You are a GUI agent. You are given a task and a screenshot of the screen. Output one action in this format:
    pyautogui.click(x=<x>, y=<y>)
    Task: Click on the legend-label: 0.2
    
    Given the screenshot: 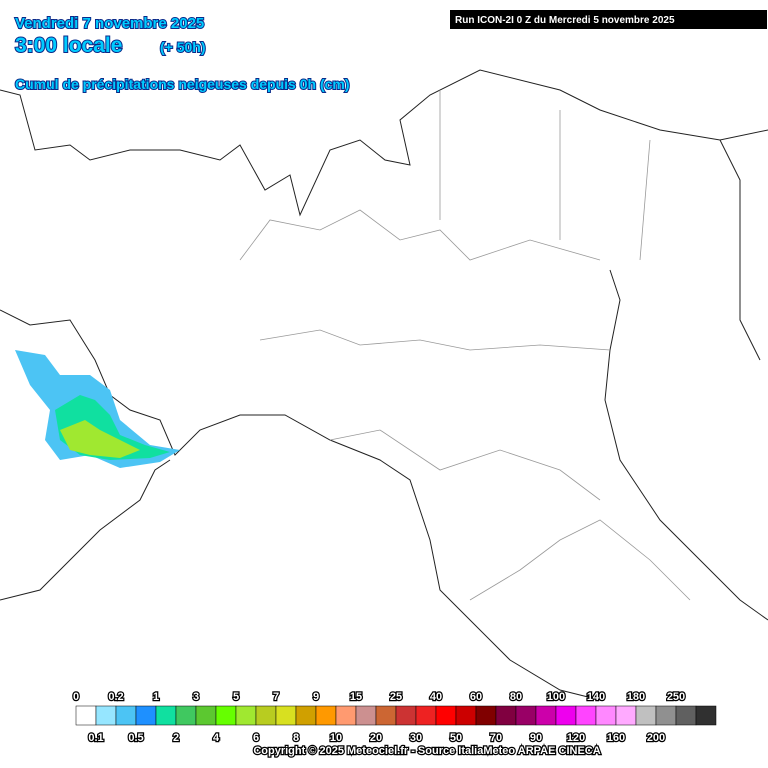 What is the action you would take?
    pyautogui.click(x=115, y=697)
    